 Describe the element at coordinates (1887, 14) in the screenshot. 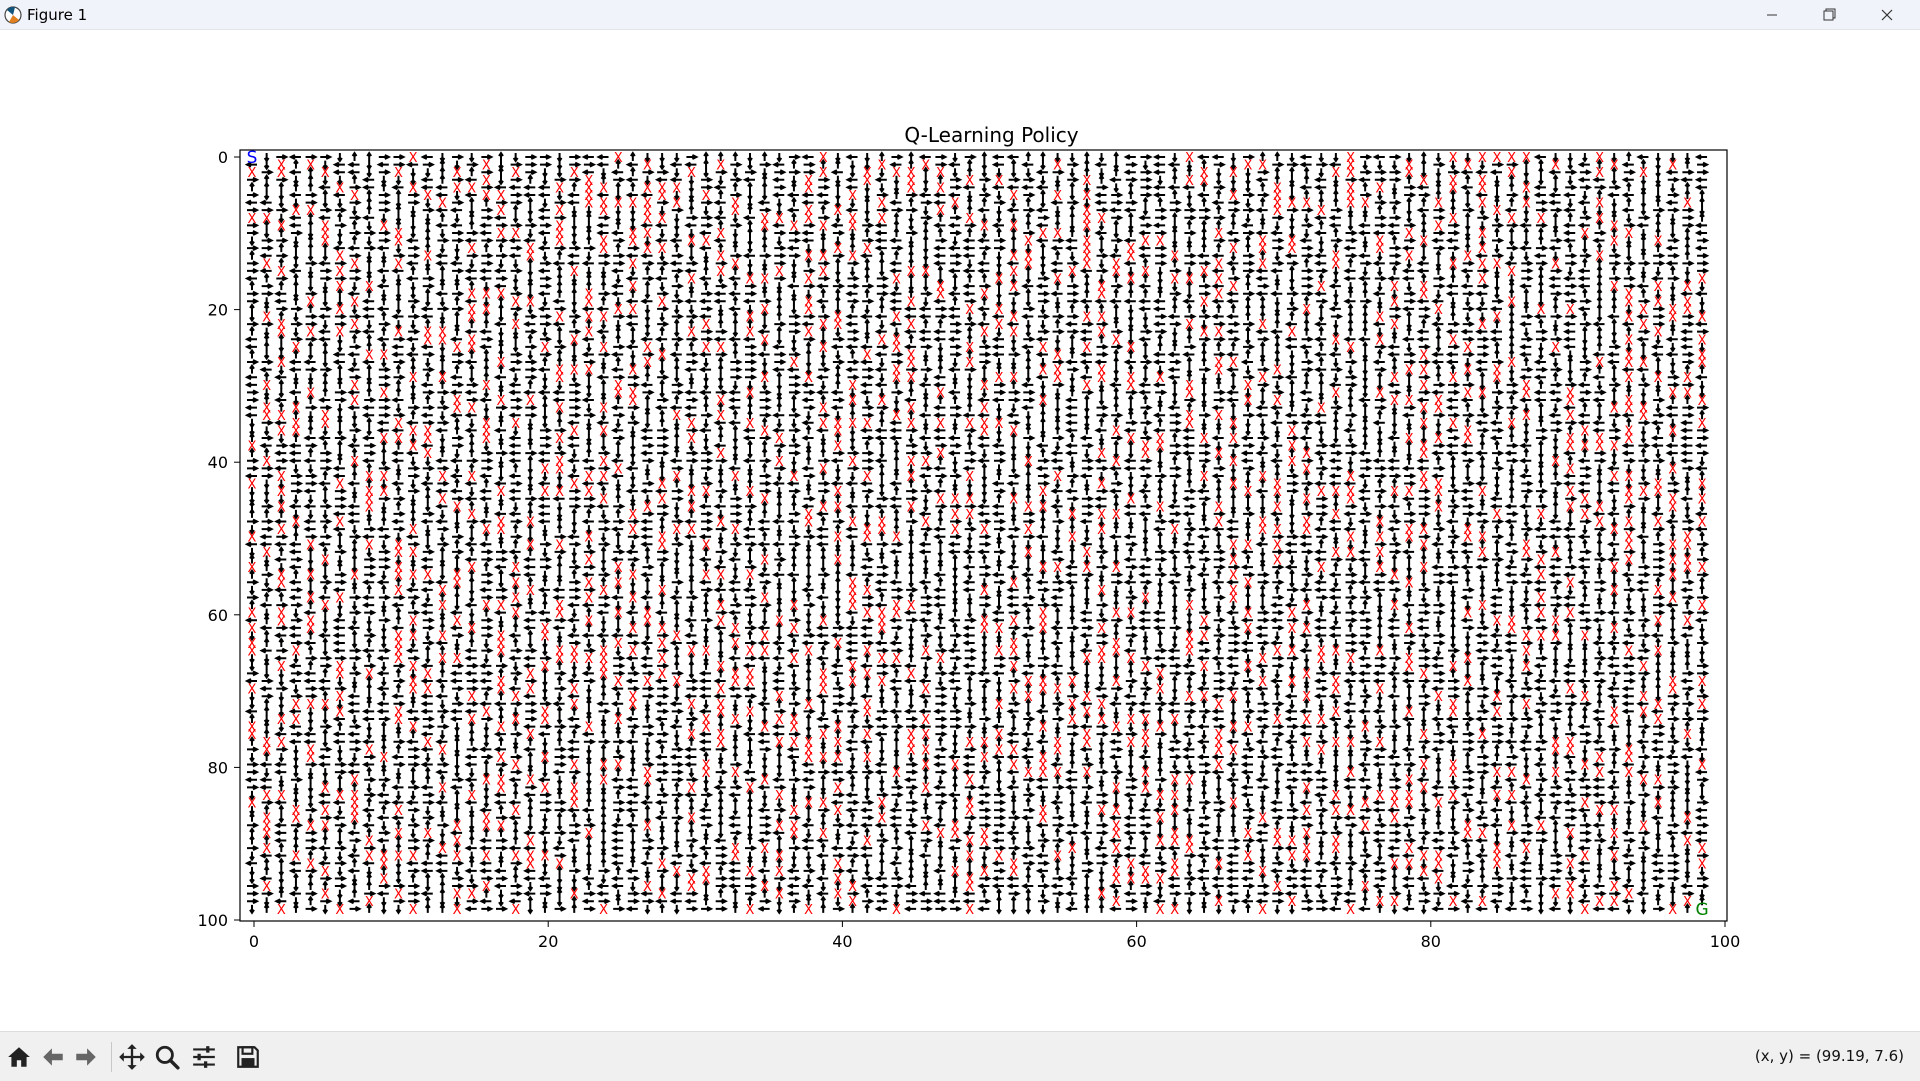

I see `close-button` at that location.